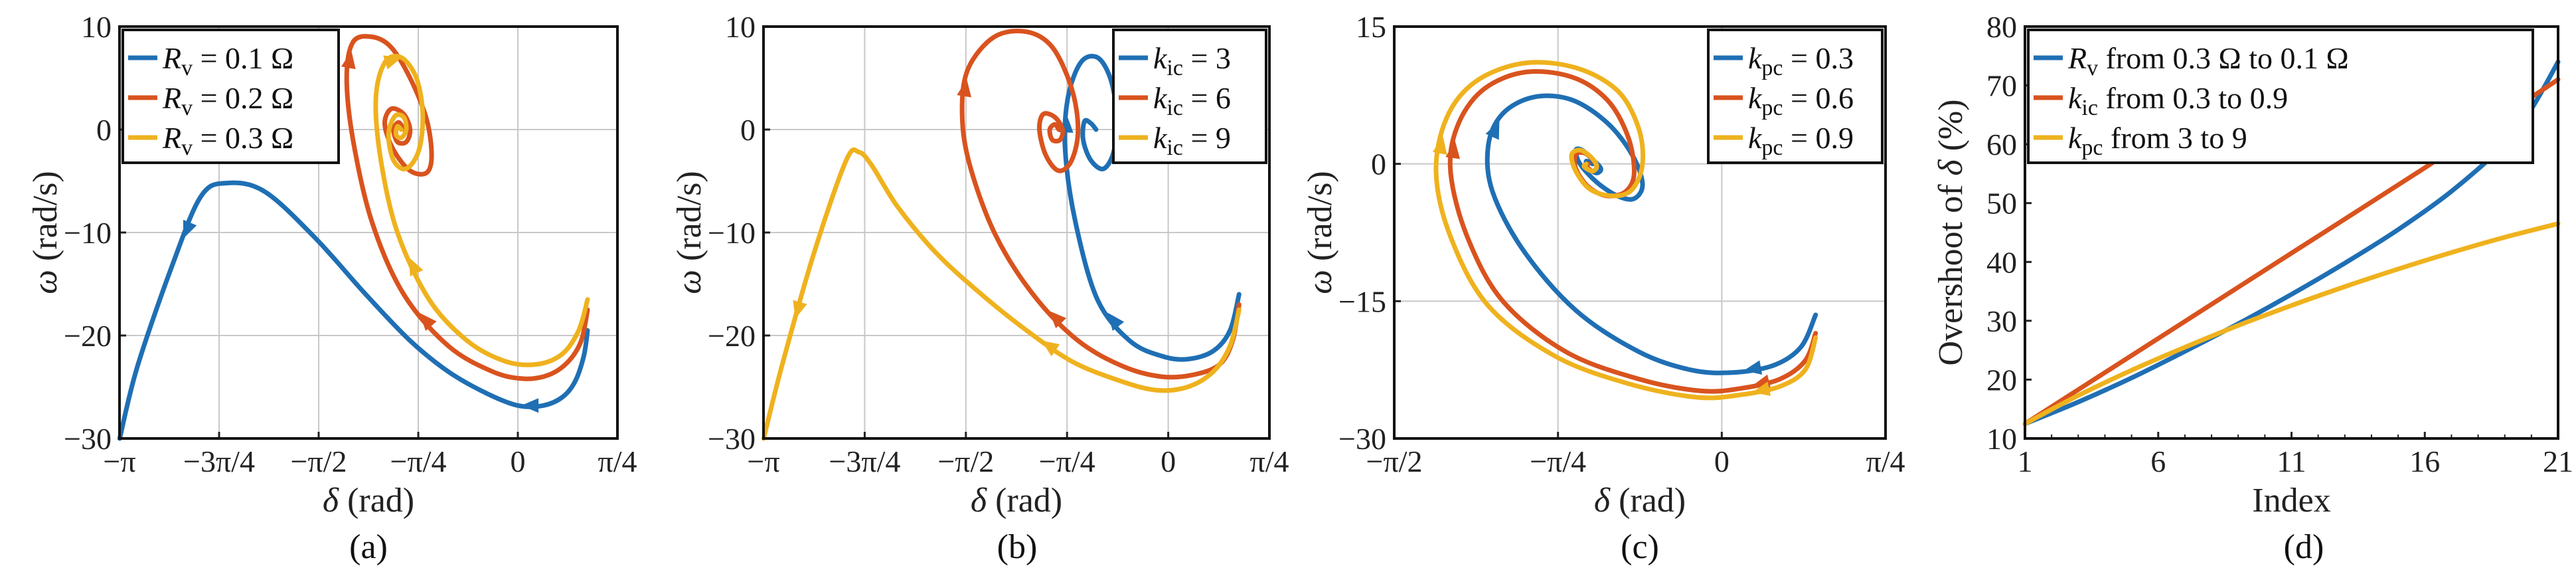 The height and width of the screenshot is (572, 2576). What do you see at coordinates (2304, 547) in the screenshot?
I see `panel-d-label: (d)` at bounding box center [2304, 547].